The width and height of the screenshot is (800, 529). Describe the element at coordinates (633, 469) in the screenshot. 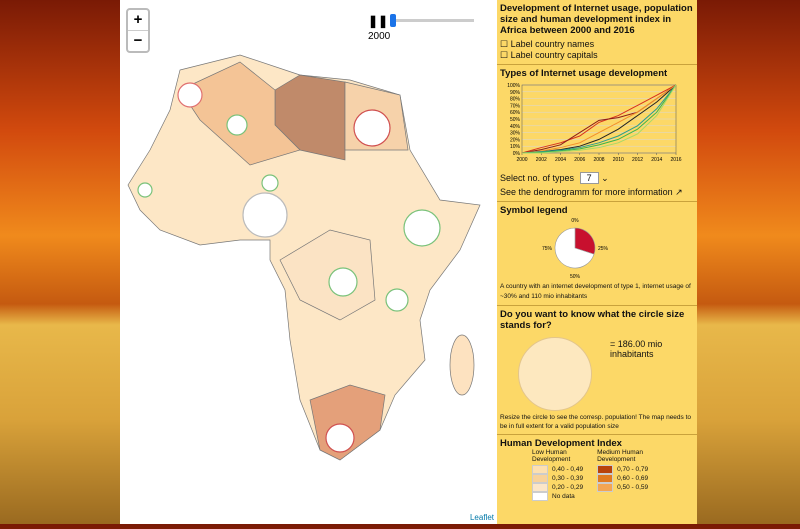

I see `hdi-class-label: 0,70 - 0,79` at that location.